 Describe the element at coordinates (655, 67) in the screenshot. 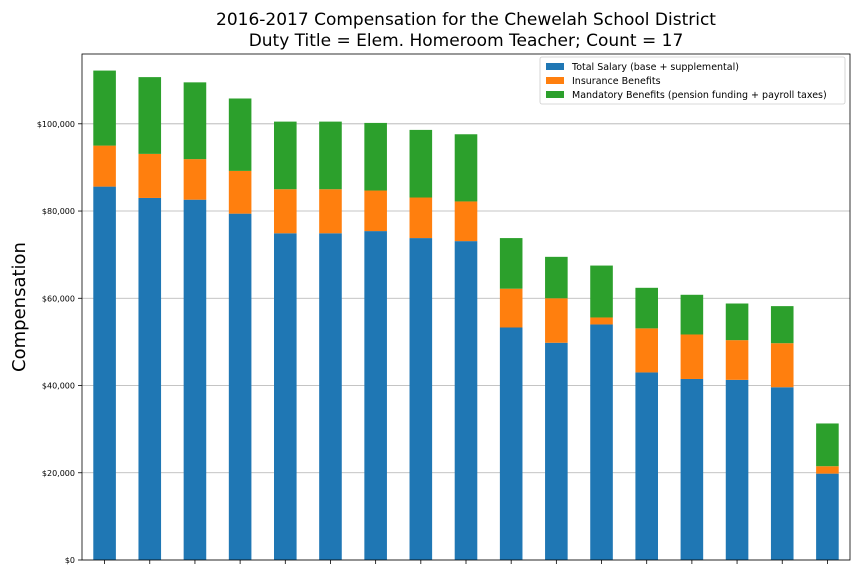

I see `legend-label: Total Salary (base + supplemental)` at that location.